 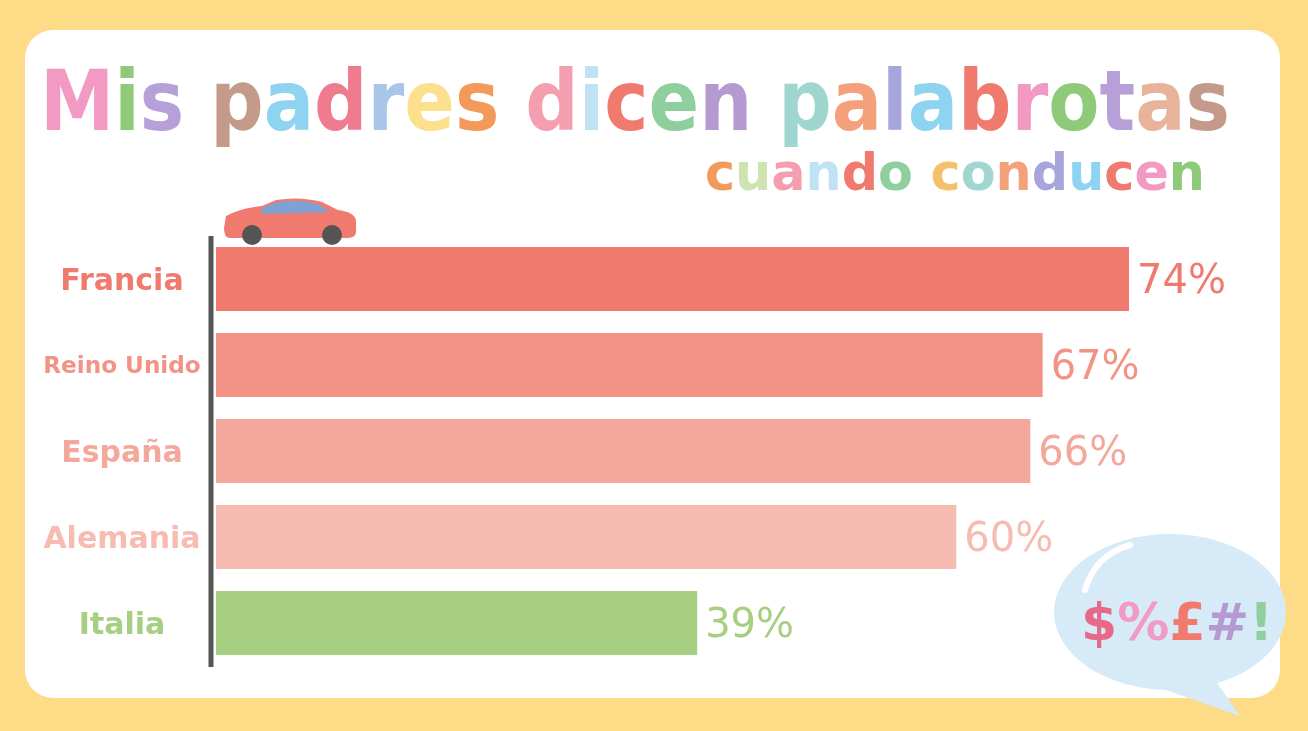 I want to click on y-tick-label: Reino Unido, so click(x=122, y=365).